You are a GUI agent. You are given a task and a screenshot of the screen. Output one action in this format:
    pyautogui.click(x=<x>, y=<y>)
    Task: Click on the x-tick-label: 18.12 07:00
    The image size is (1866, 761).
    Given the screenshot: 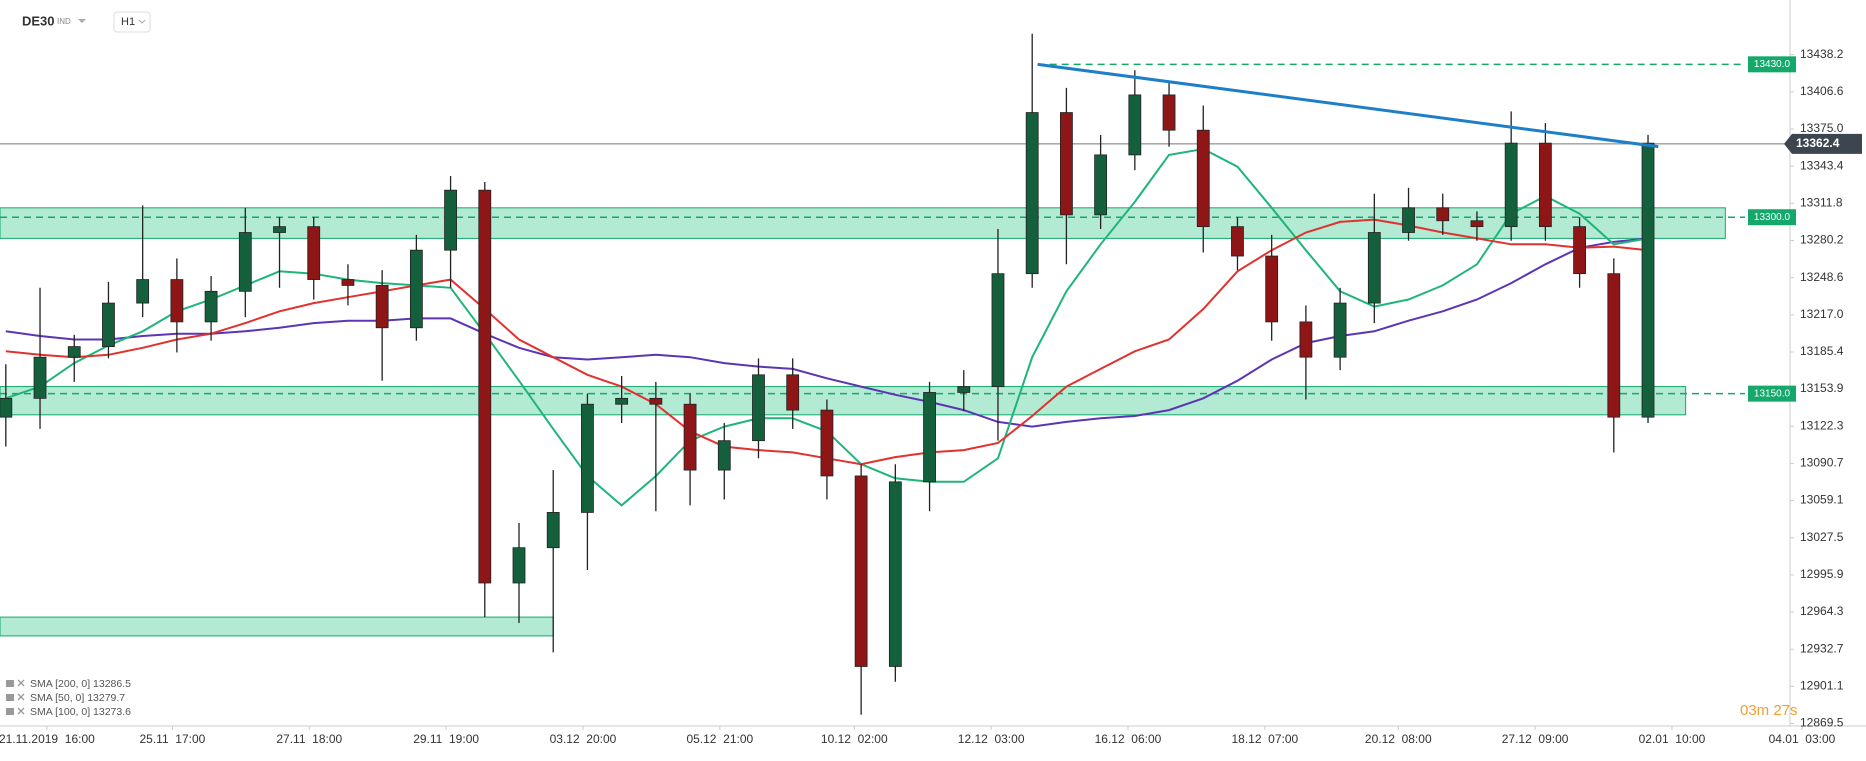 What is the action you would take?
    pyautogui.click(x=1264, y=739)
    